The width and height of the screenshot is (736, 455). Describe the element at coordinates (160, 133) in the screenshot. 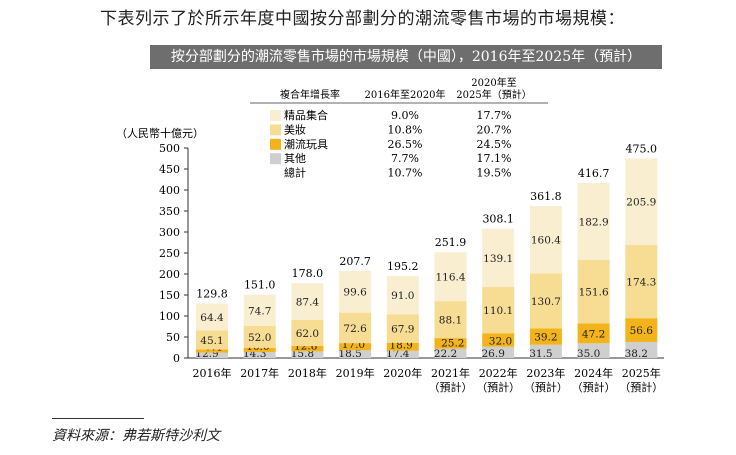

I see `y-axis-label: （人民幣十億元）` at that location.